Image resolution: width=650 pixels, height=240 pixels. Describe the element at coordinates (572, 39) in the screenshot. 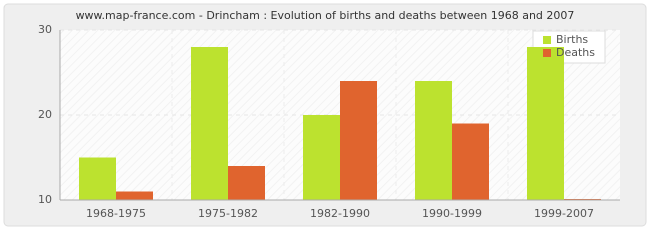

I see `legend-label: Births` at that location.